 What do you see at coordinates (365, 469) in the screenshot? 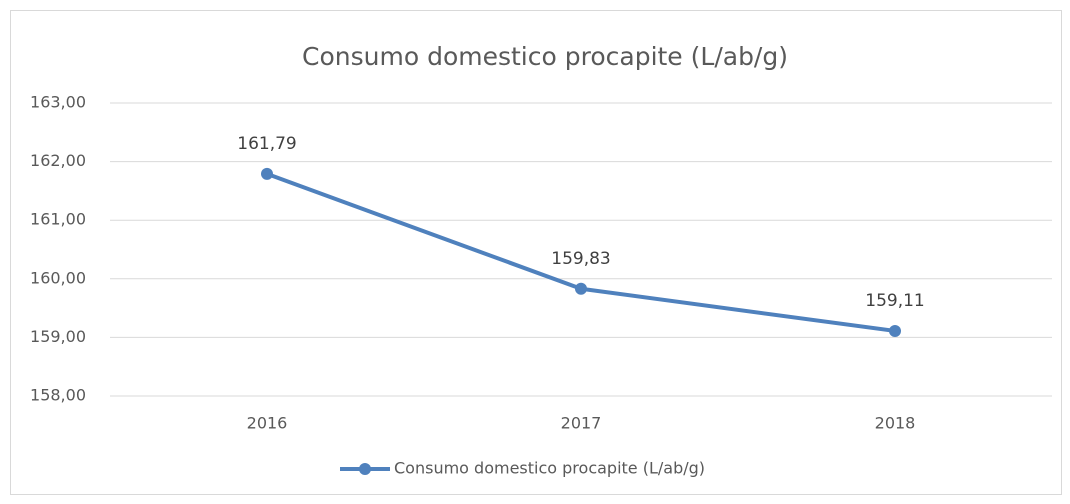
I see `legend-marker` at bounding box center [365, 469].